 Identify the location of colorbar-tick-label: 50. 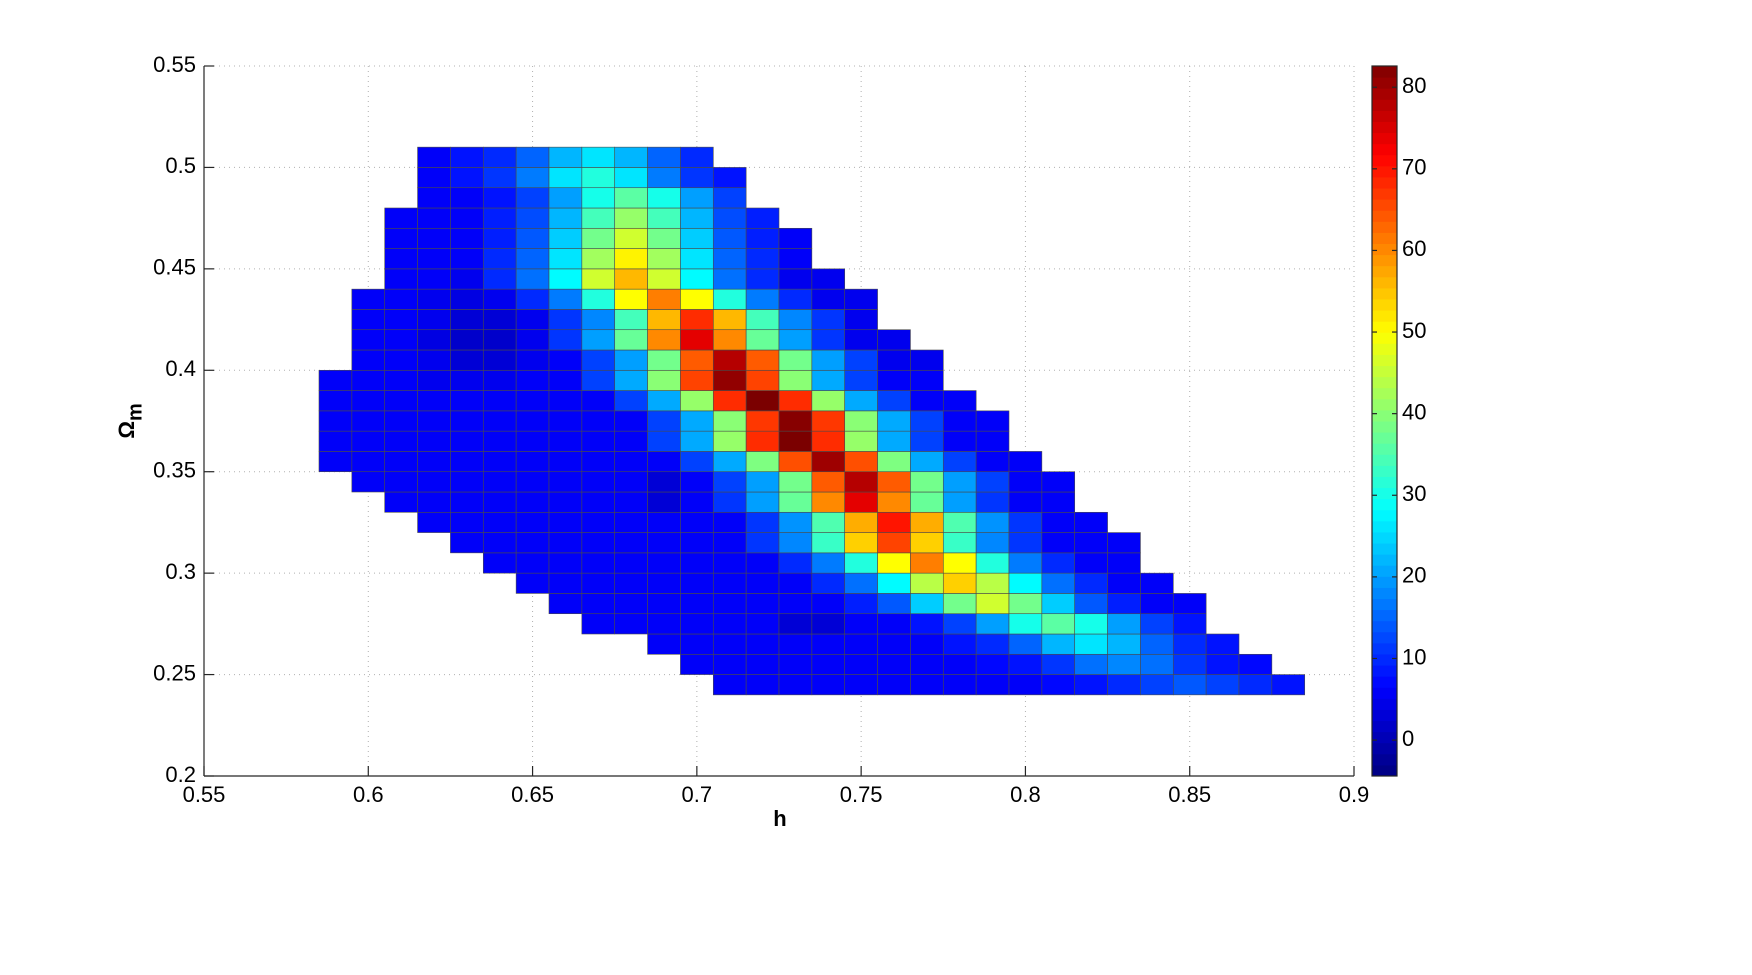
(1414, 330).